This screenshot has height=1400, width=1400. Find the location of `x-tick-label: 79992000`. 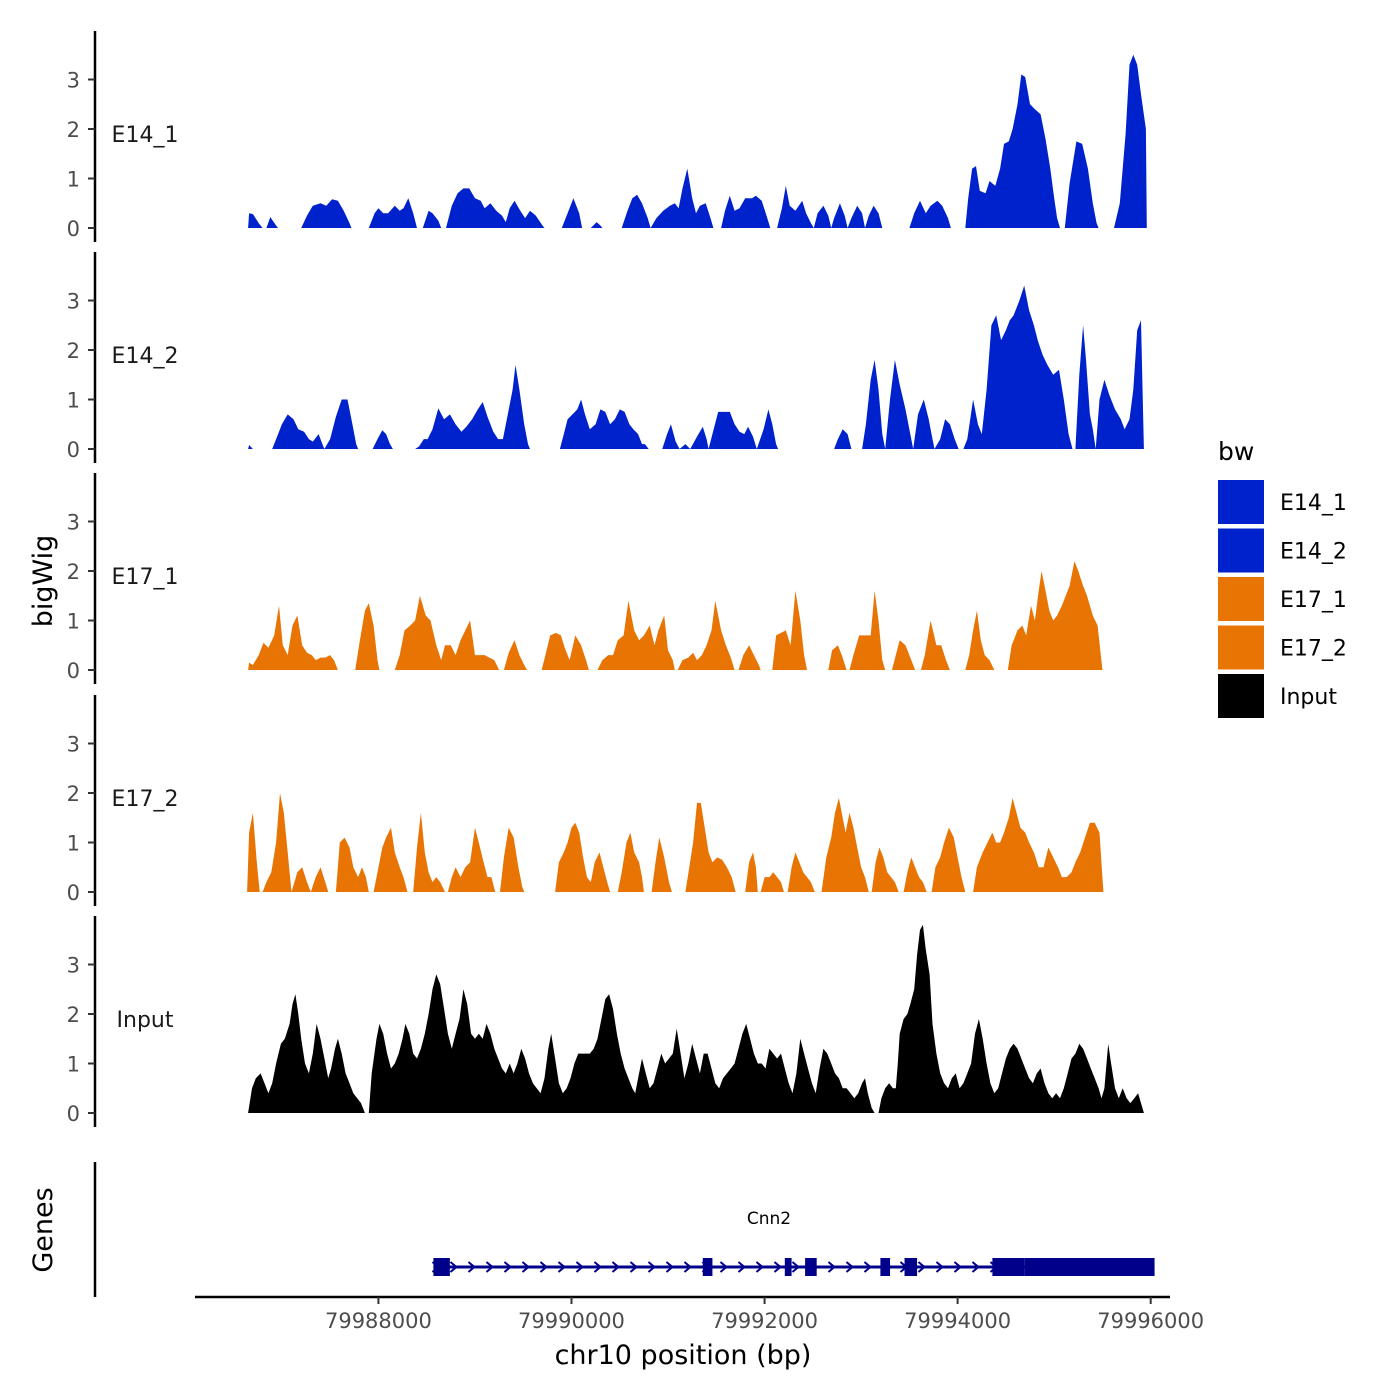

x-tick-label: 79992000 is located at coordinates (764, 1321).